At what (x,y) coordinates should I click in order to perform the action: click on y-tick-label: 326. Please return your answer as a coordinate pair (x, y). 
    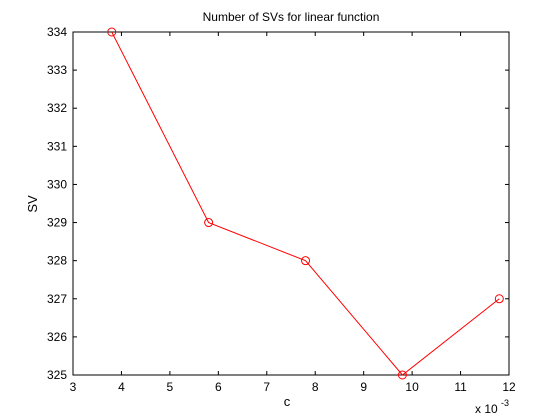
    Looking at the image, I should click on (57, 337).